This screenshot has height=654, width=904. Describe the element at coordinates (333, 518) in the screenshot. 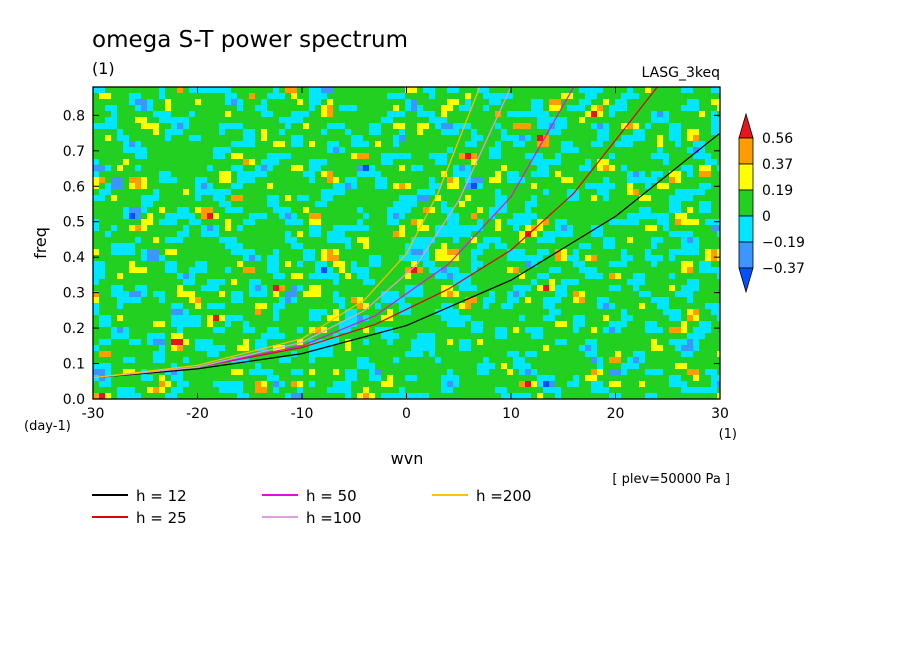

I see `legend-label: h =100` at that location.